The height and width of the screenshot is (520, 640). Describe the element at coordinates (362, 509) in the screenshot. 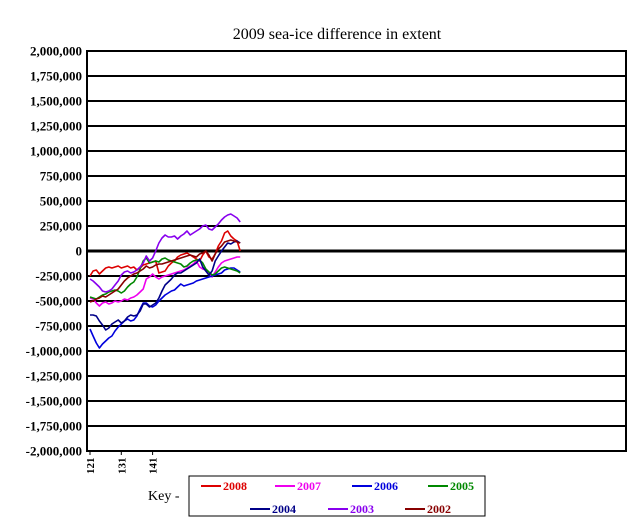

I see `legend-label-2003: 2003` at that location.